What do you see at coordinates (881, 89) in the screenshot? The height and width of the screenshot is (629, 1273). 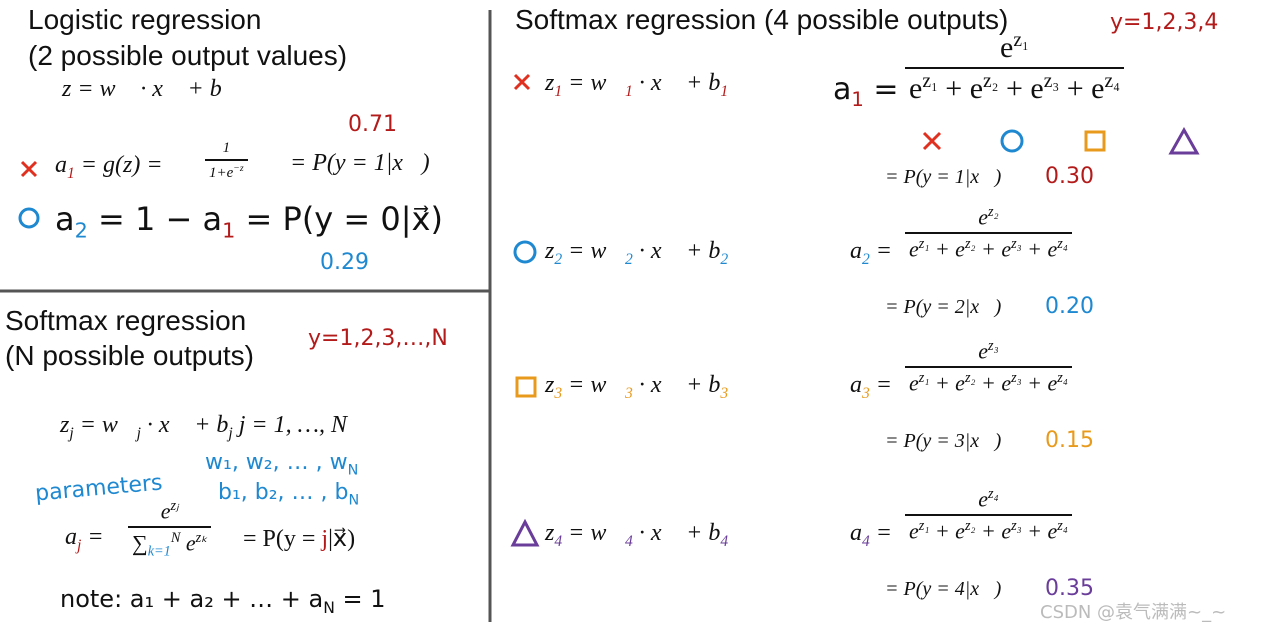 I see `math-part: =` at bounding box center [881, 89].